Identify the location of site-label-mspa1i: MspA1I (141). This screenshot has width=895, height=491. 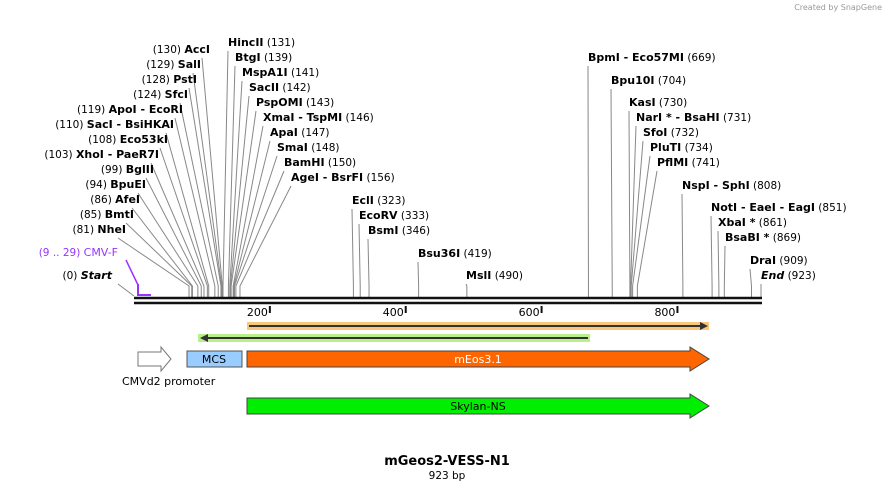
(280, 72).